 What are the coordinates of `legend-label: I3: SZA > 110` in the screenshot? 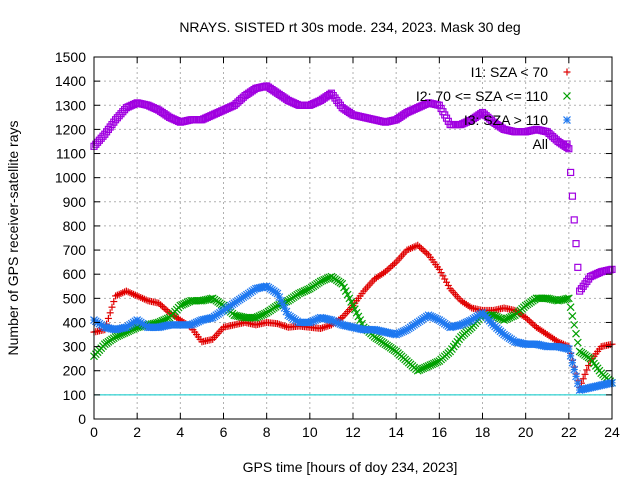 It's located at (506, 120).